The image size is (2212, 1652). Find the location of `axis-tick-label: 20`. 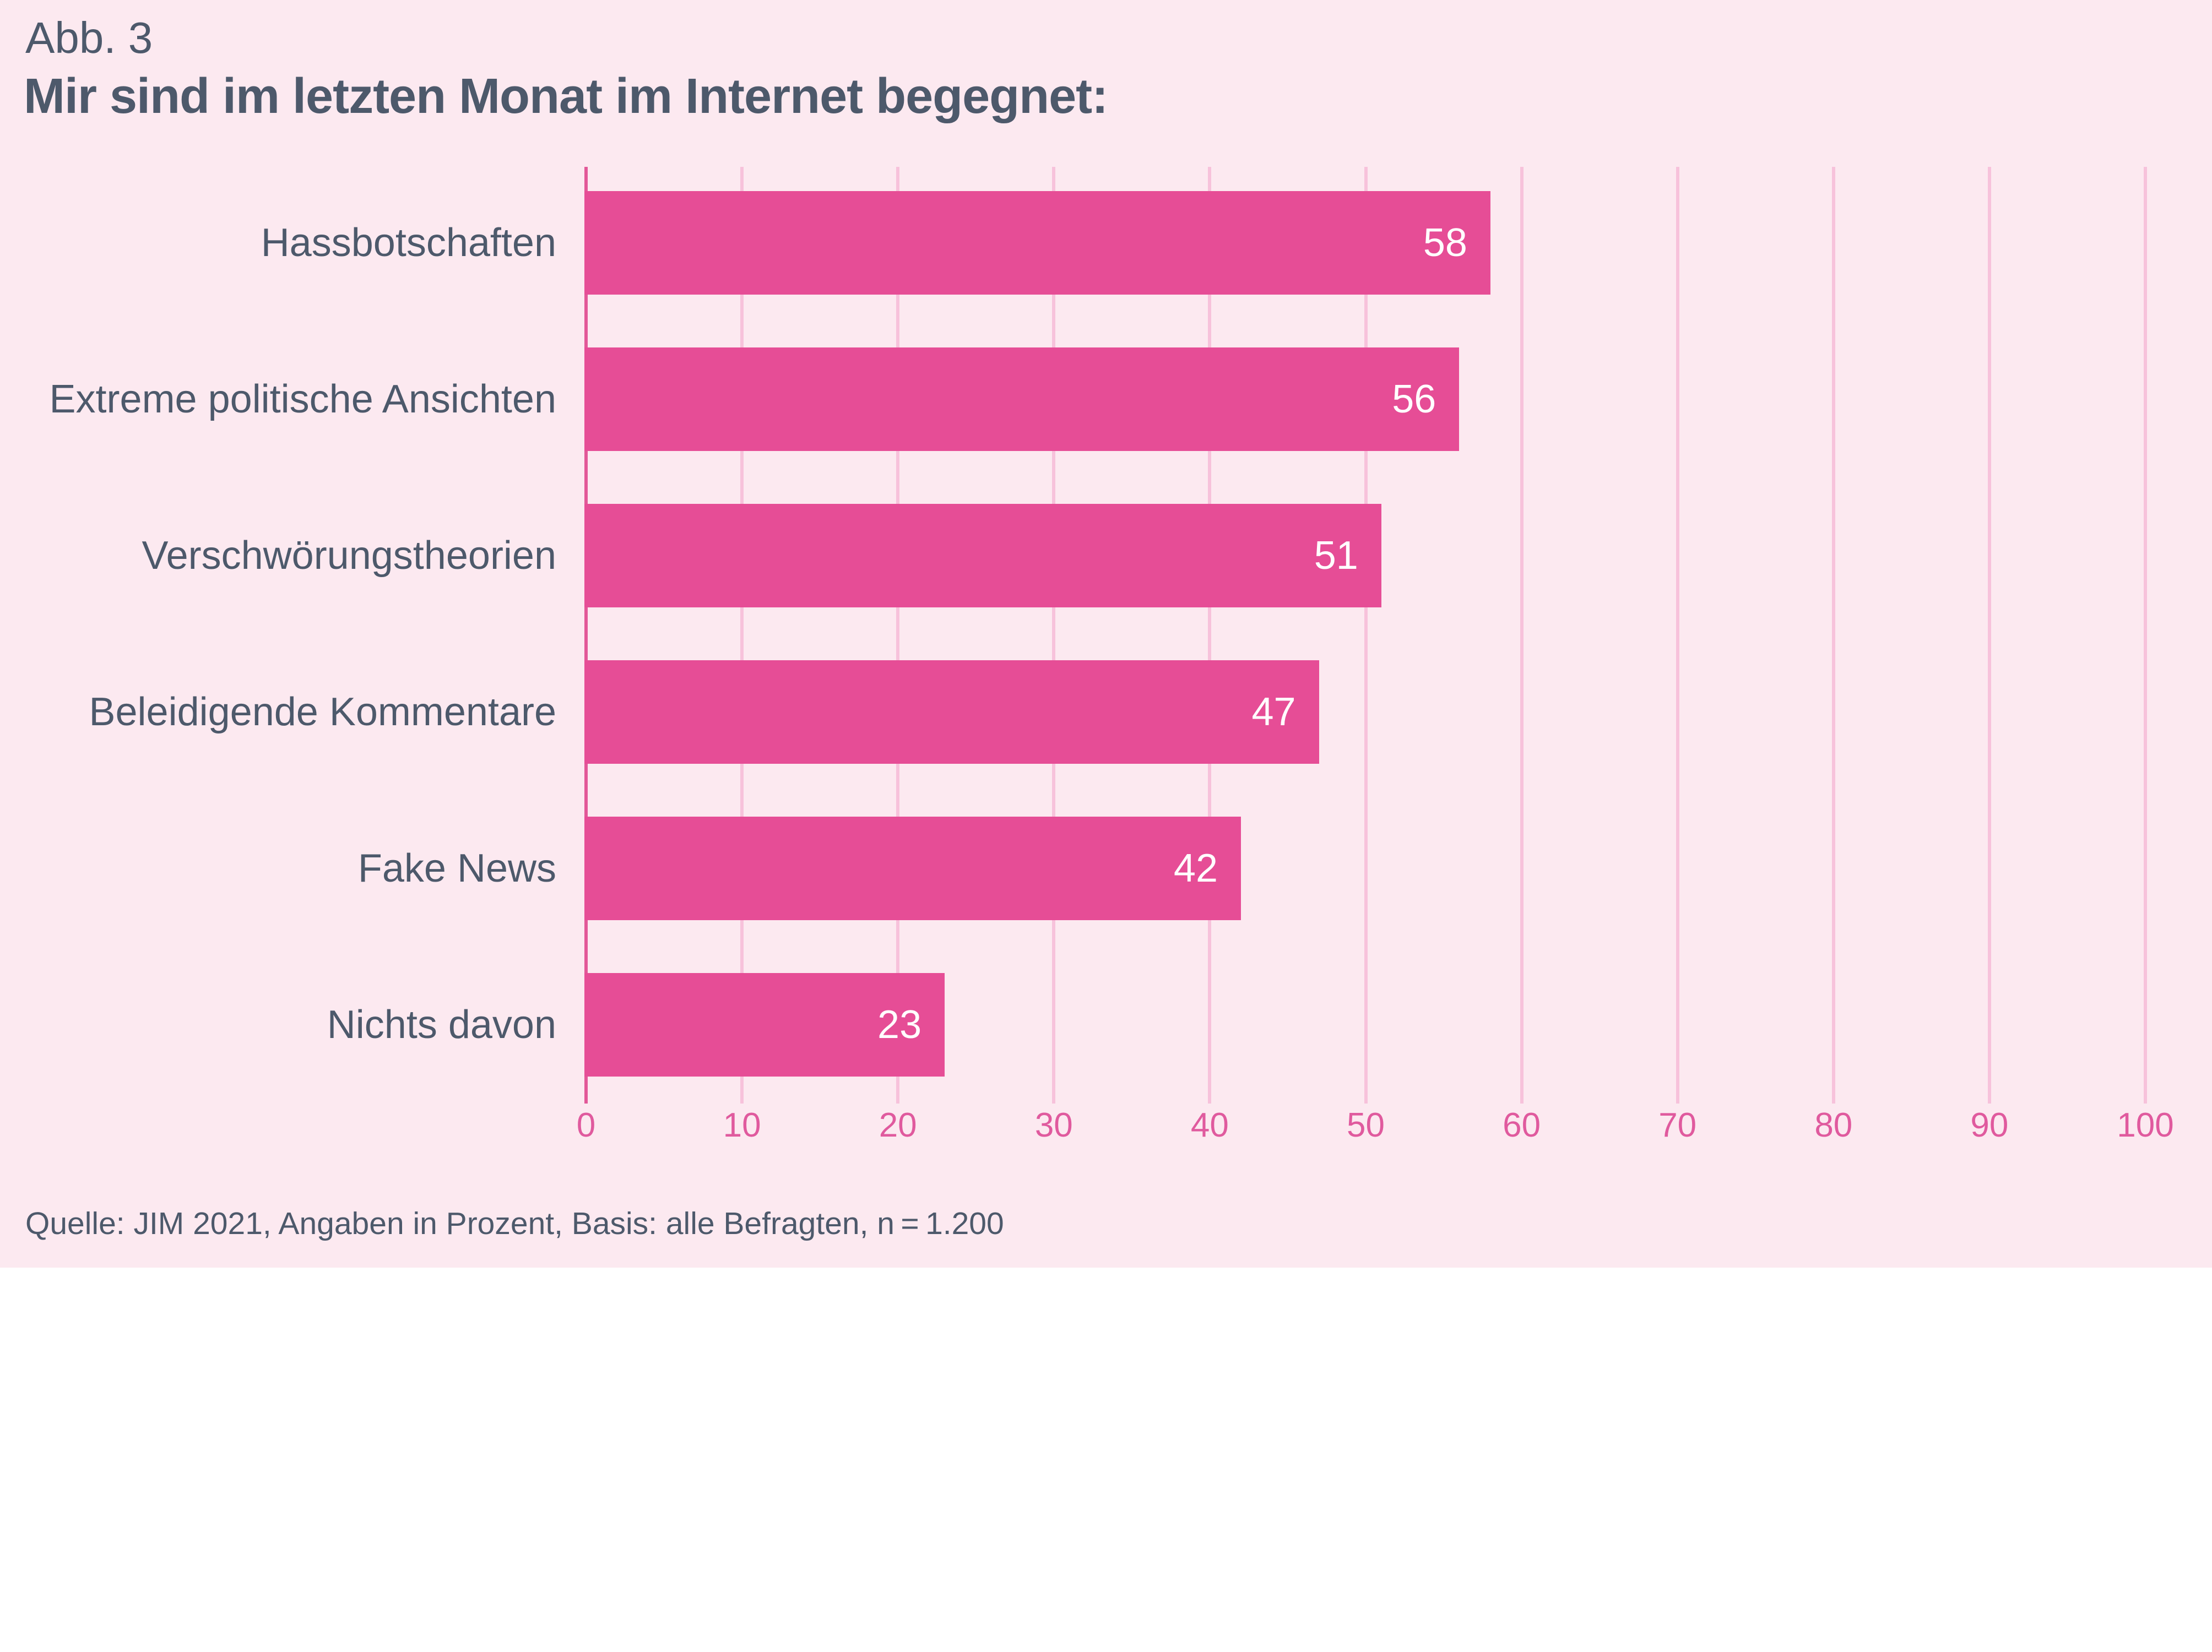

axis-tick-label: 20 is located at coordinates (898, 1125).